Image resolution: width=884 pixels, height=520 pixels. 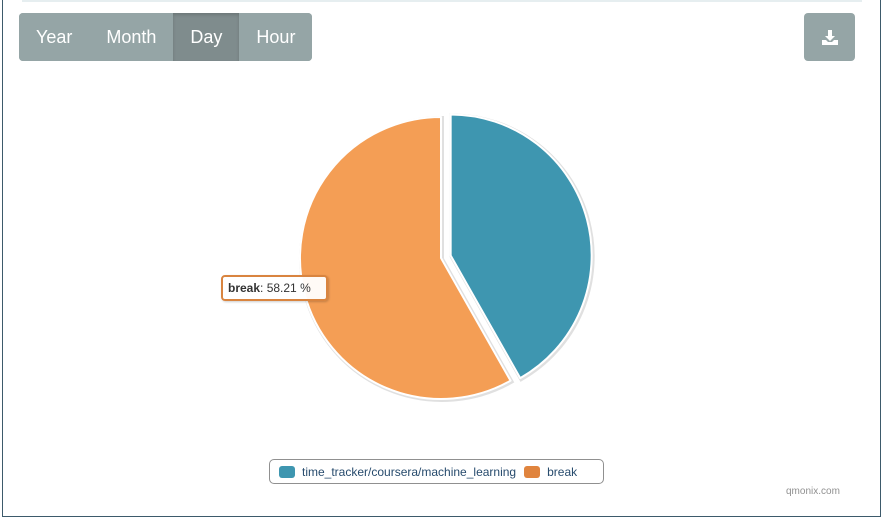 What do you see at coordinates (244, 288) in the screenshot?
I see `tooltip-series-name: break` at bounding box center [244, 288].